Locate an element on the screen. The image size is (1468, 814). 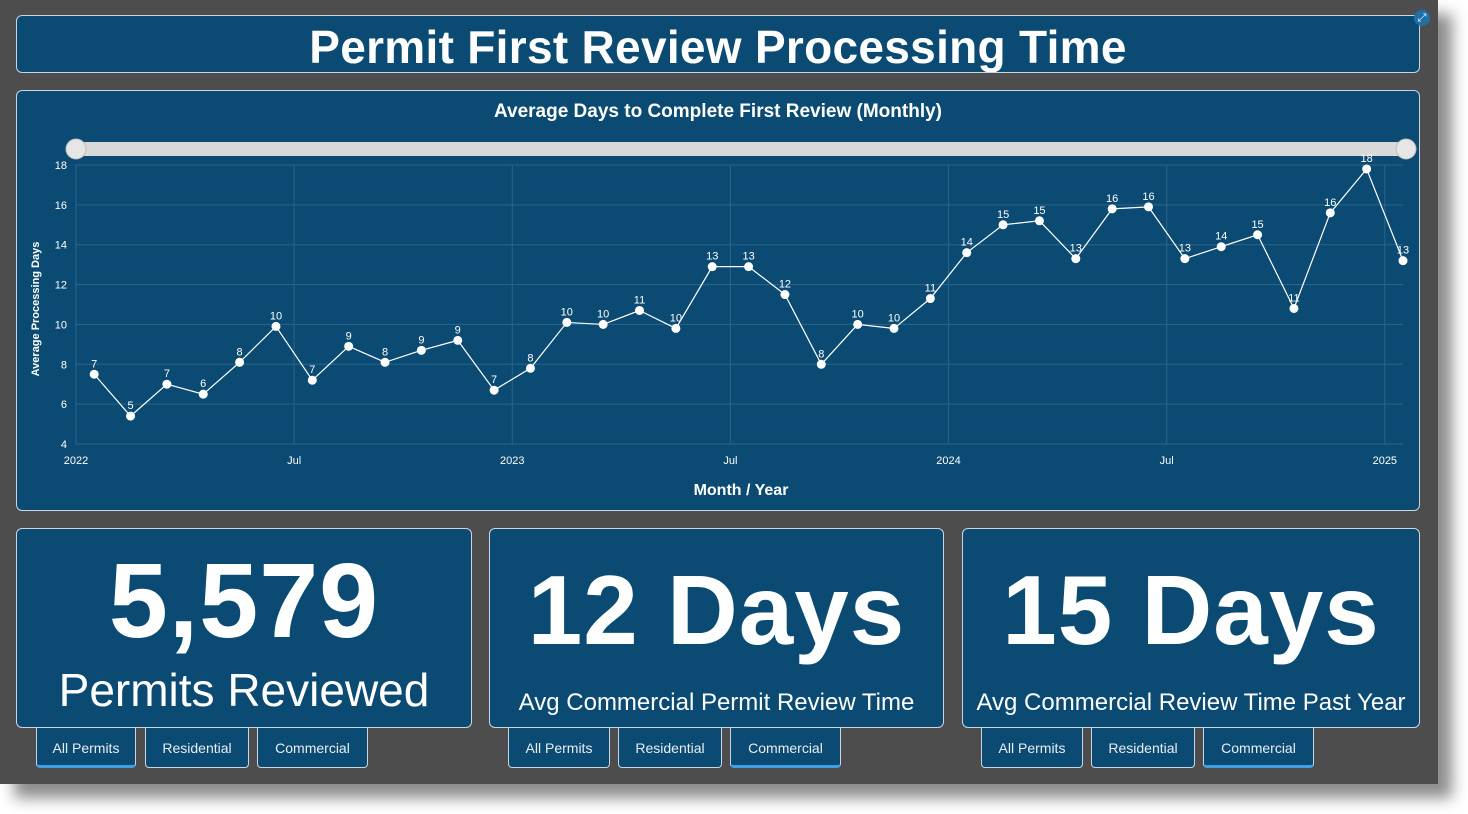
data-label: 6 is located at coordinates (203, 384).